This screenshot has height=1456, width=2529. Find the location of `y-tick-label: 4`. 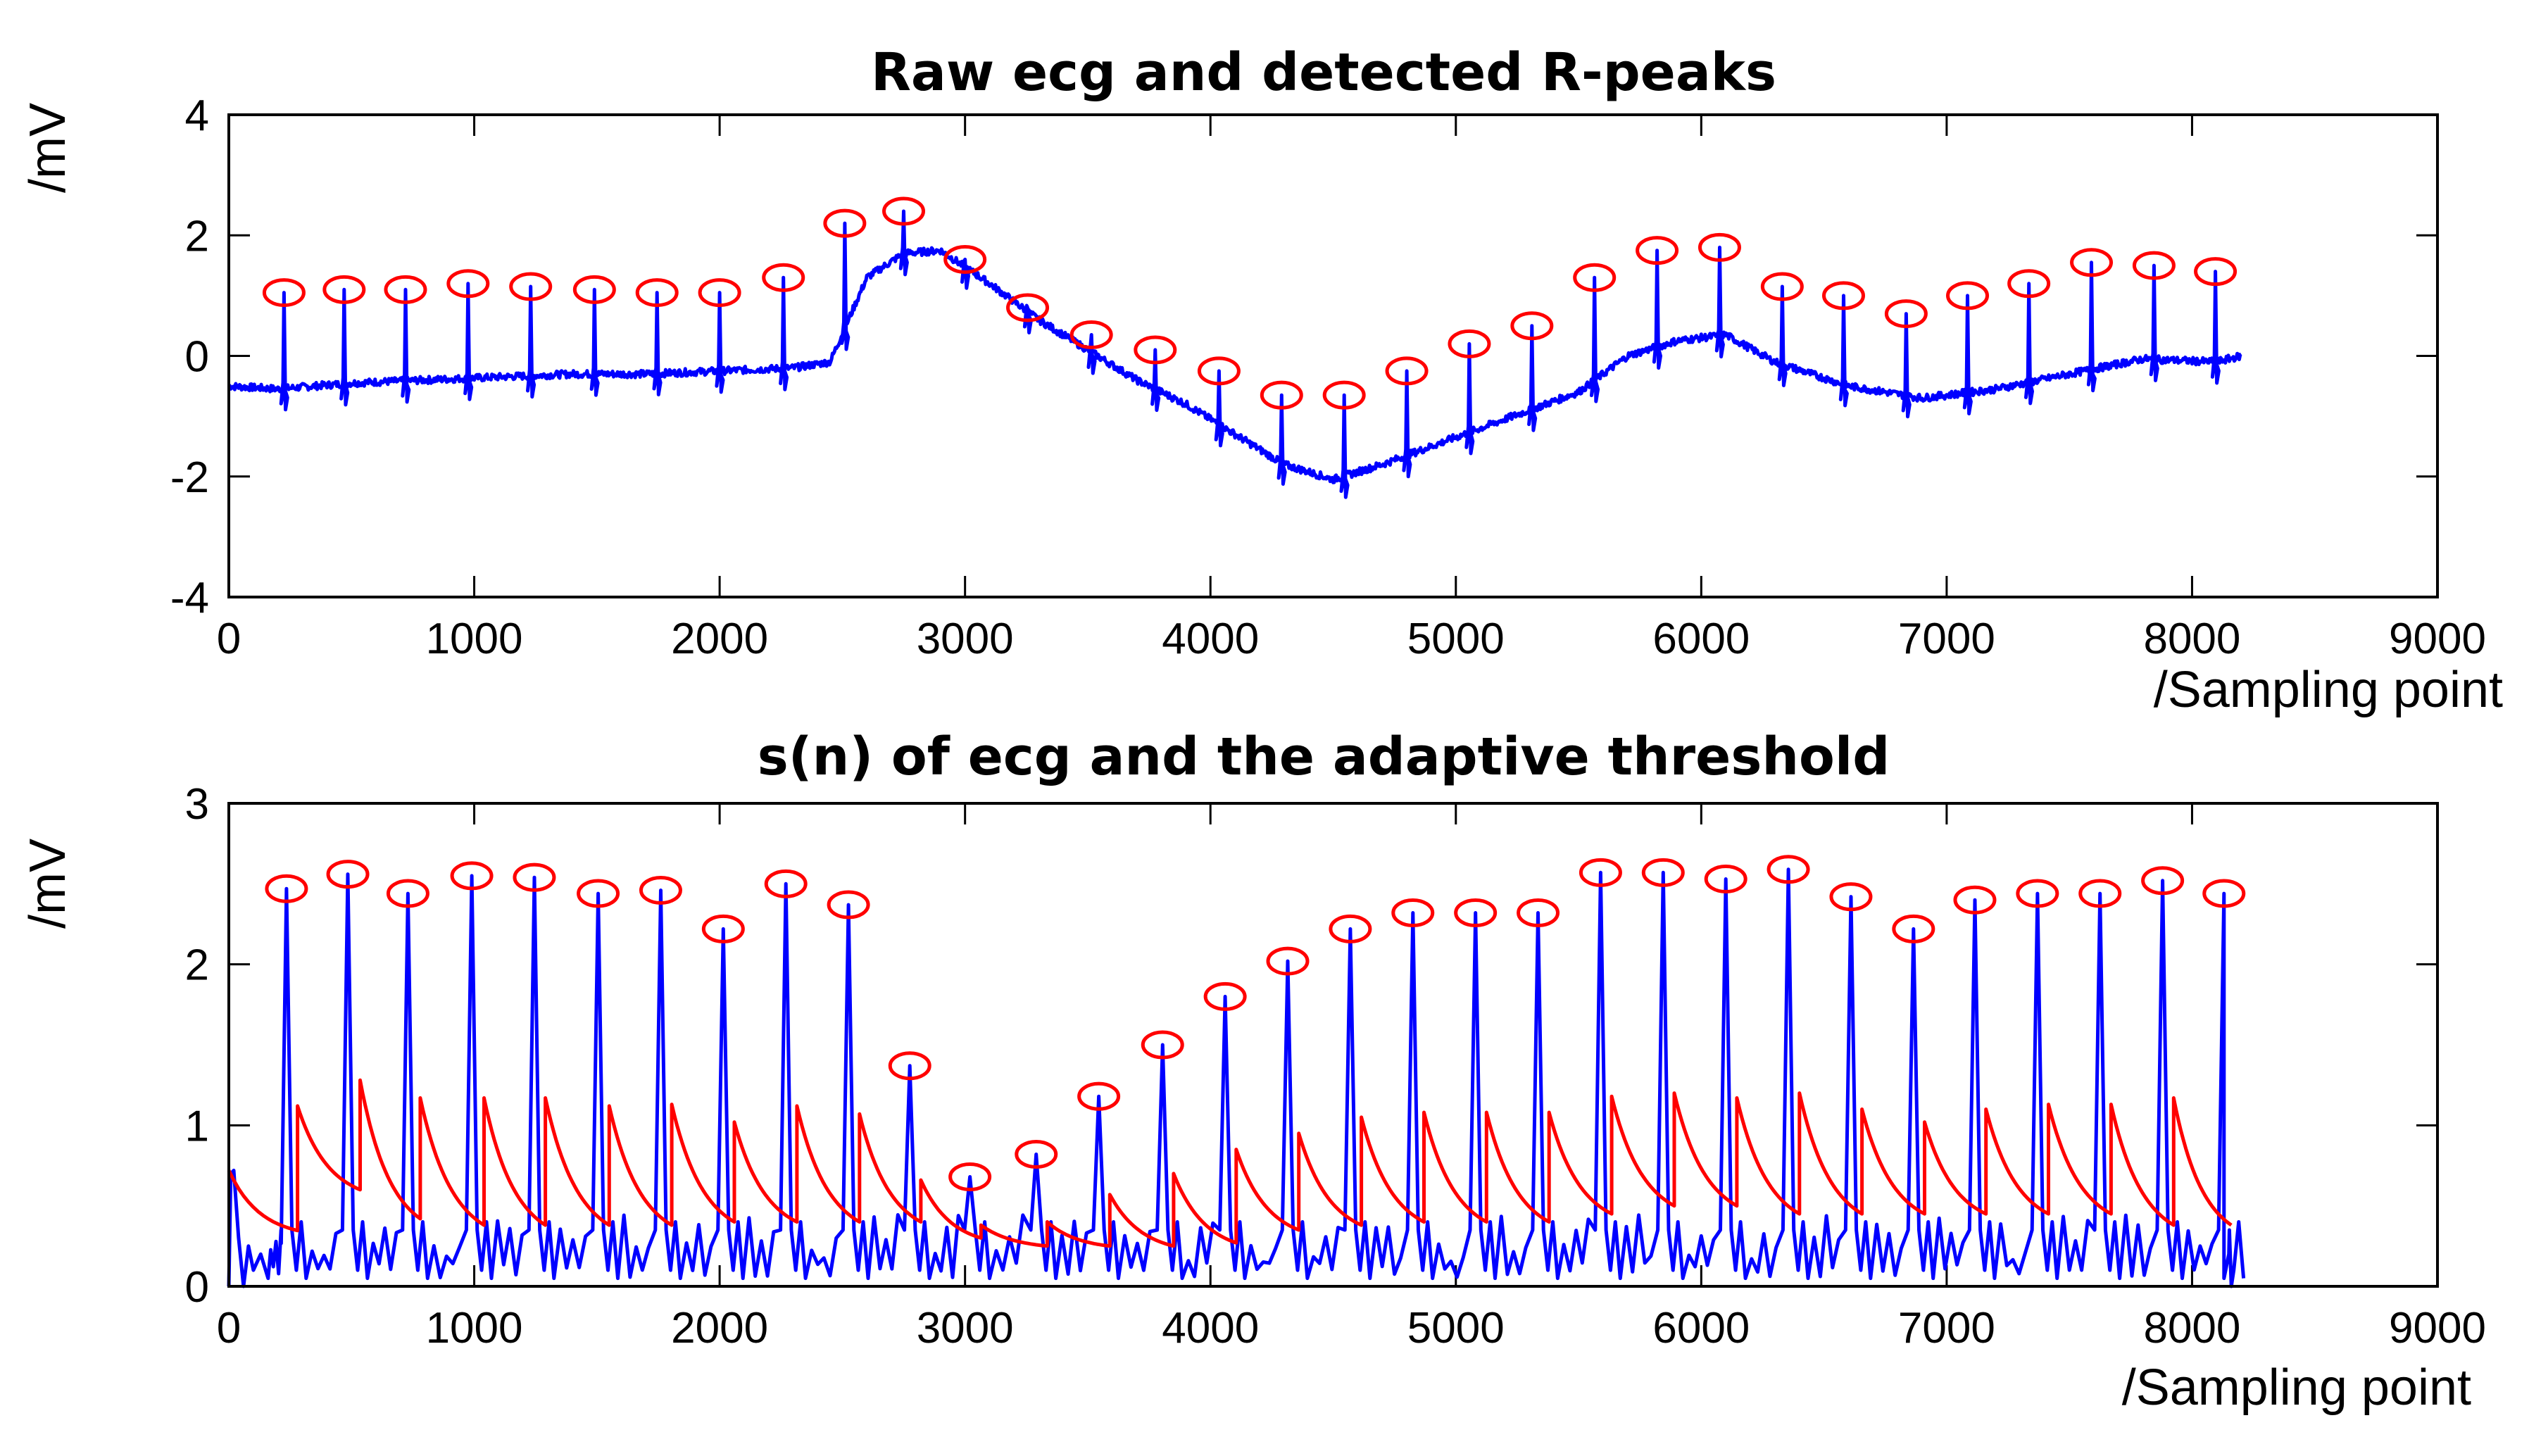

y-tick-label: 4 is located at coordinates (197, 116).